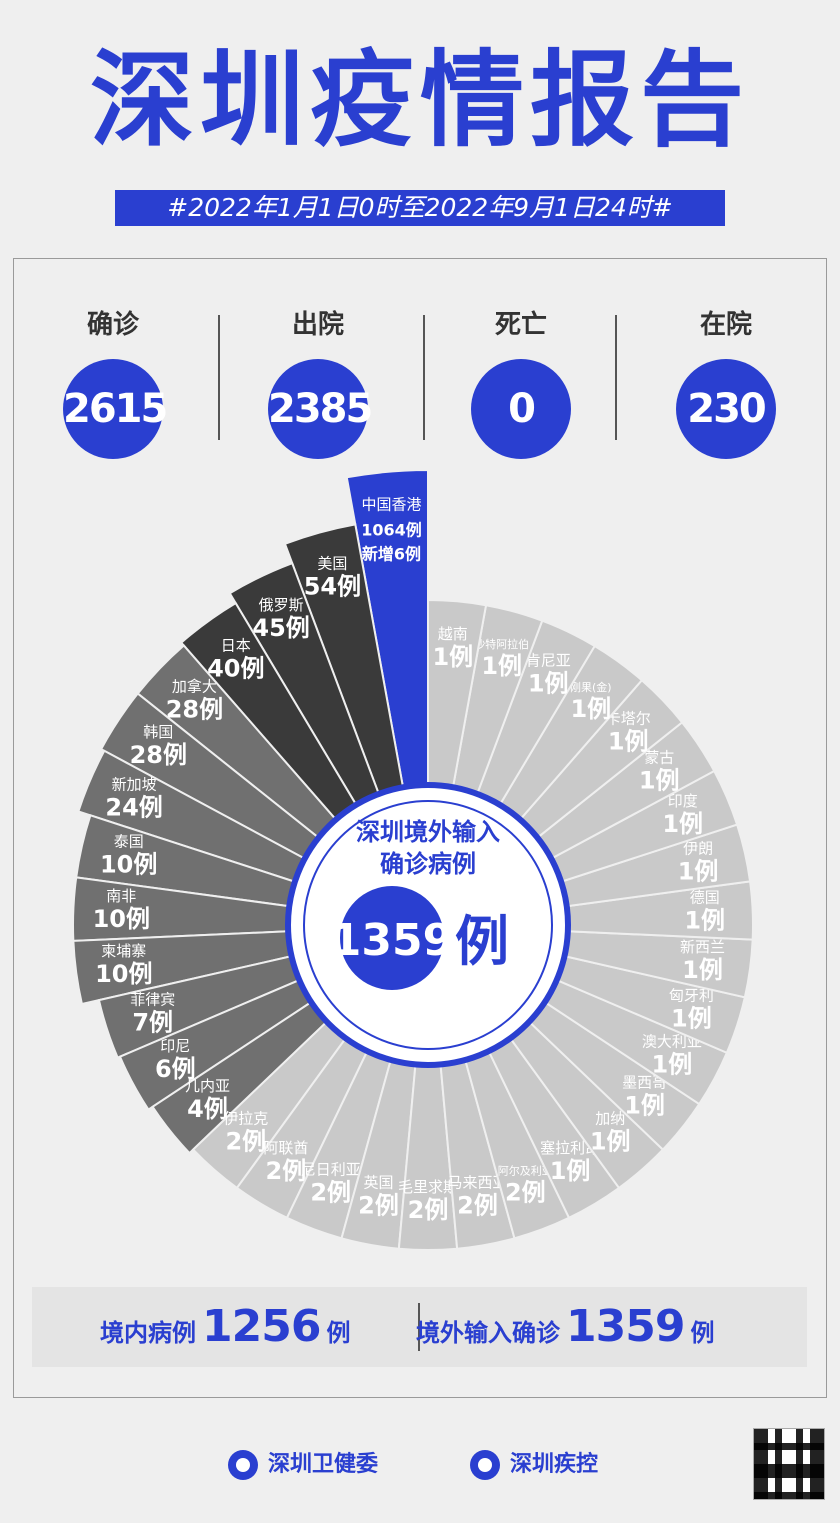  What do you see at coordinates (672, 1041) in the screenshot?
I see `bar-category-label: 澳大利亚` at bounding box center [672, 1041].